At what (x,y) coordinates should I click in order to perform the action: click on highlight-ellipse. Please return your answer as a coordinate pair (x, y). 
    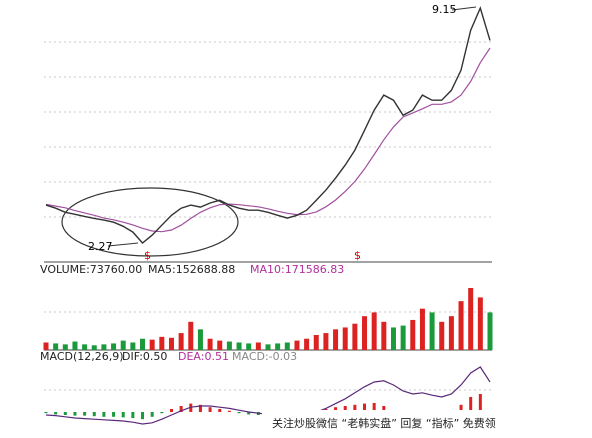
    Looking at the image, I should click on (150, 222).